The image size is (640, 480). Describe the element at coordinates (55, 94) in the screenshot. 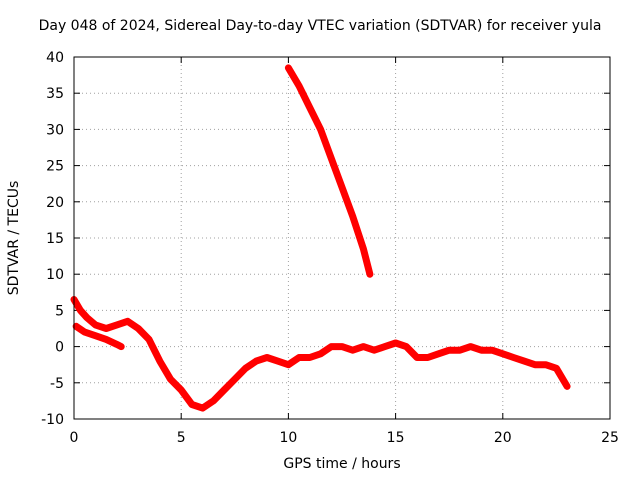

I see `y-tick-label: 35` at that location.